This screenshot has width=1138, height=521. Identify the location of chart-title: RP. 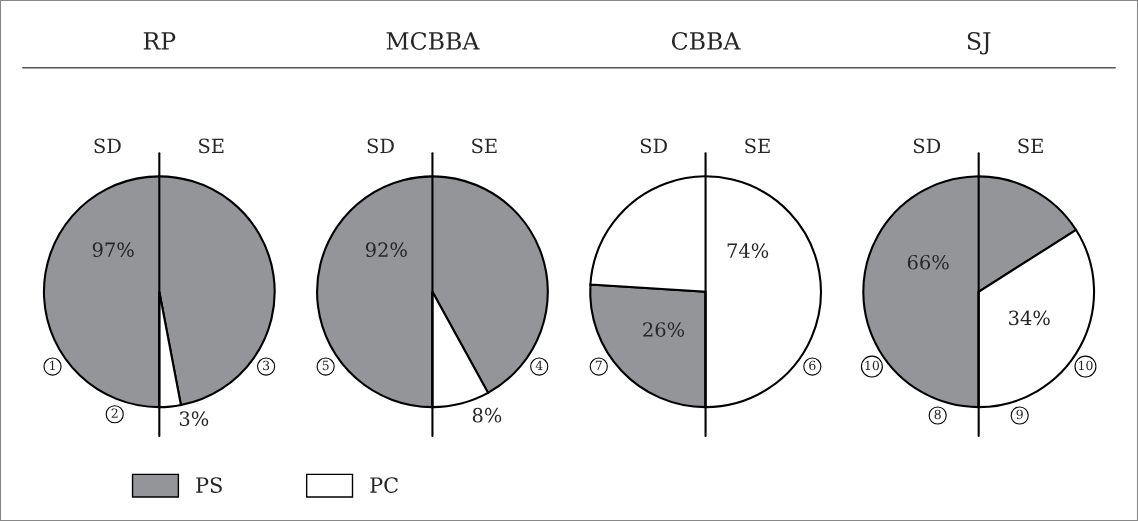
(159, 41).